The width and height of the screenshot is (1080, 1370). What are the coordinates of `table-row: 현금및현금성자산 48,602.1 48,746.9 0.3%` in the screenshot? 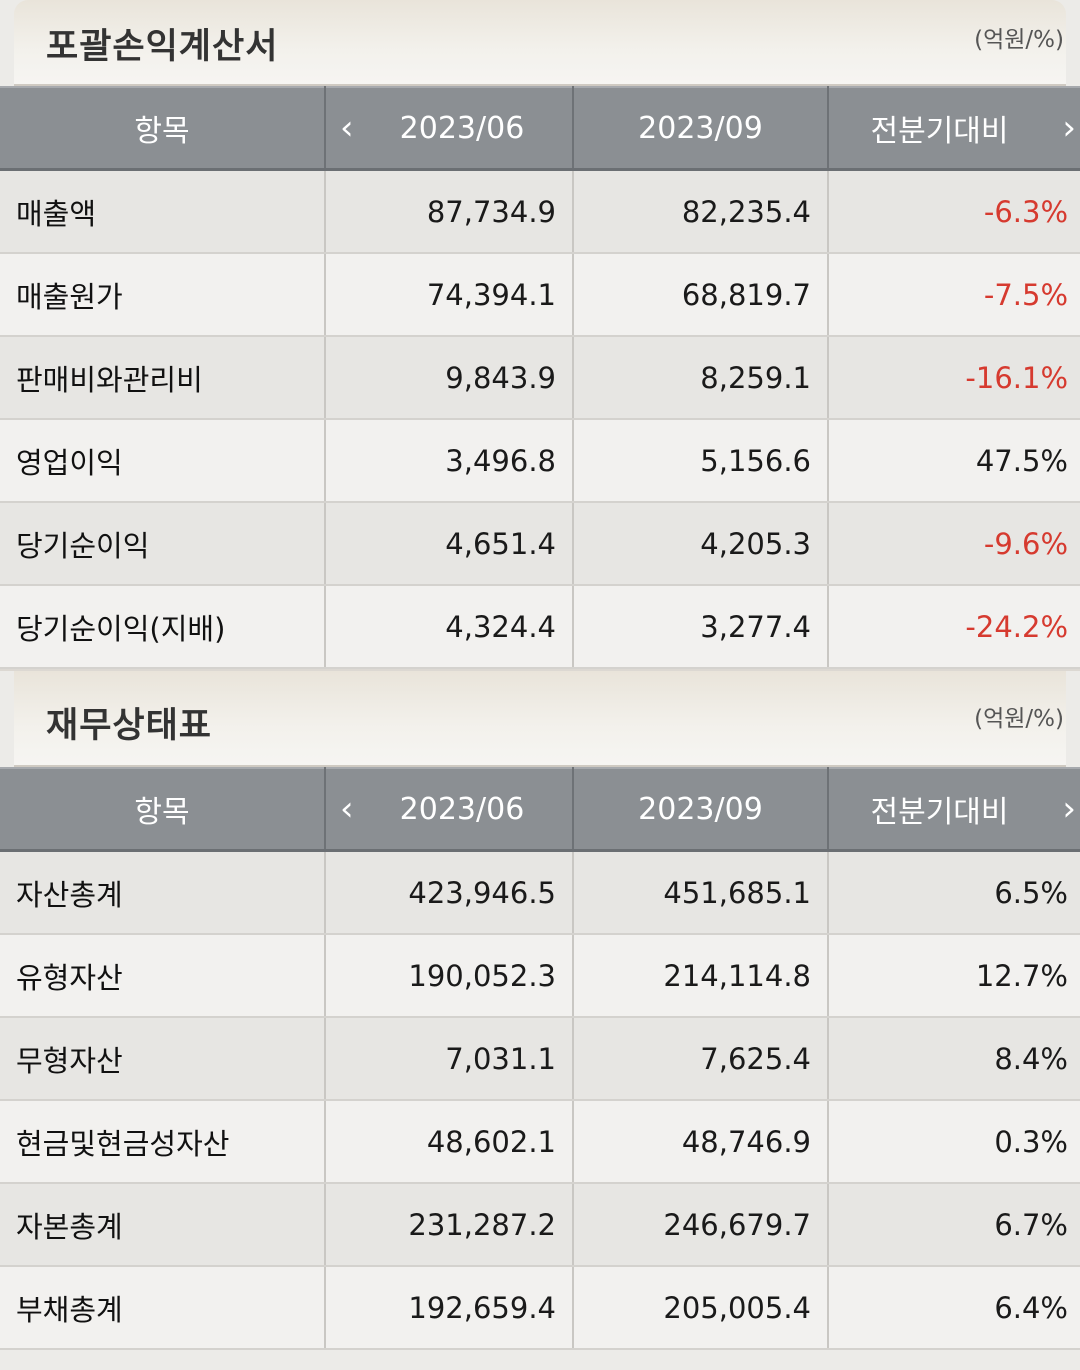 It's located at (540, 1142).